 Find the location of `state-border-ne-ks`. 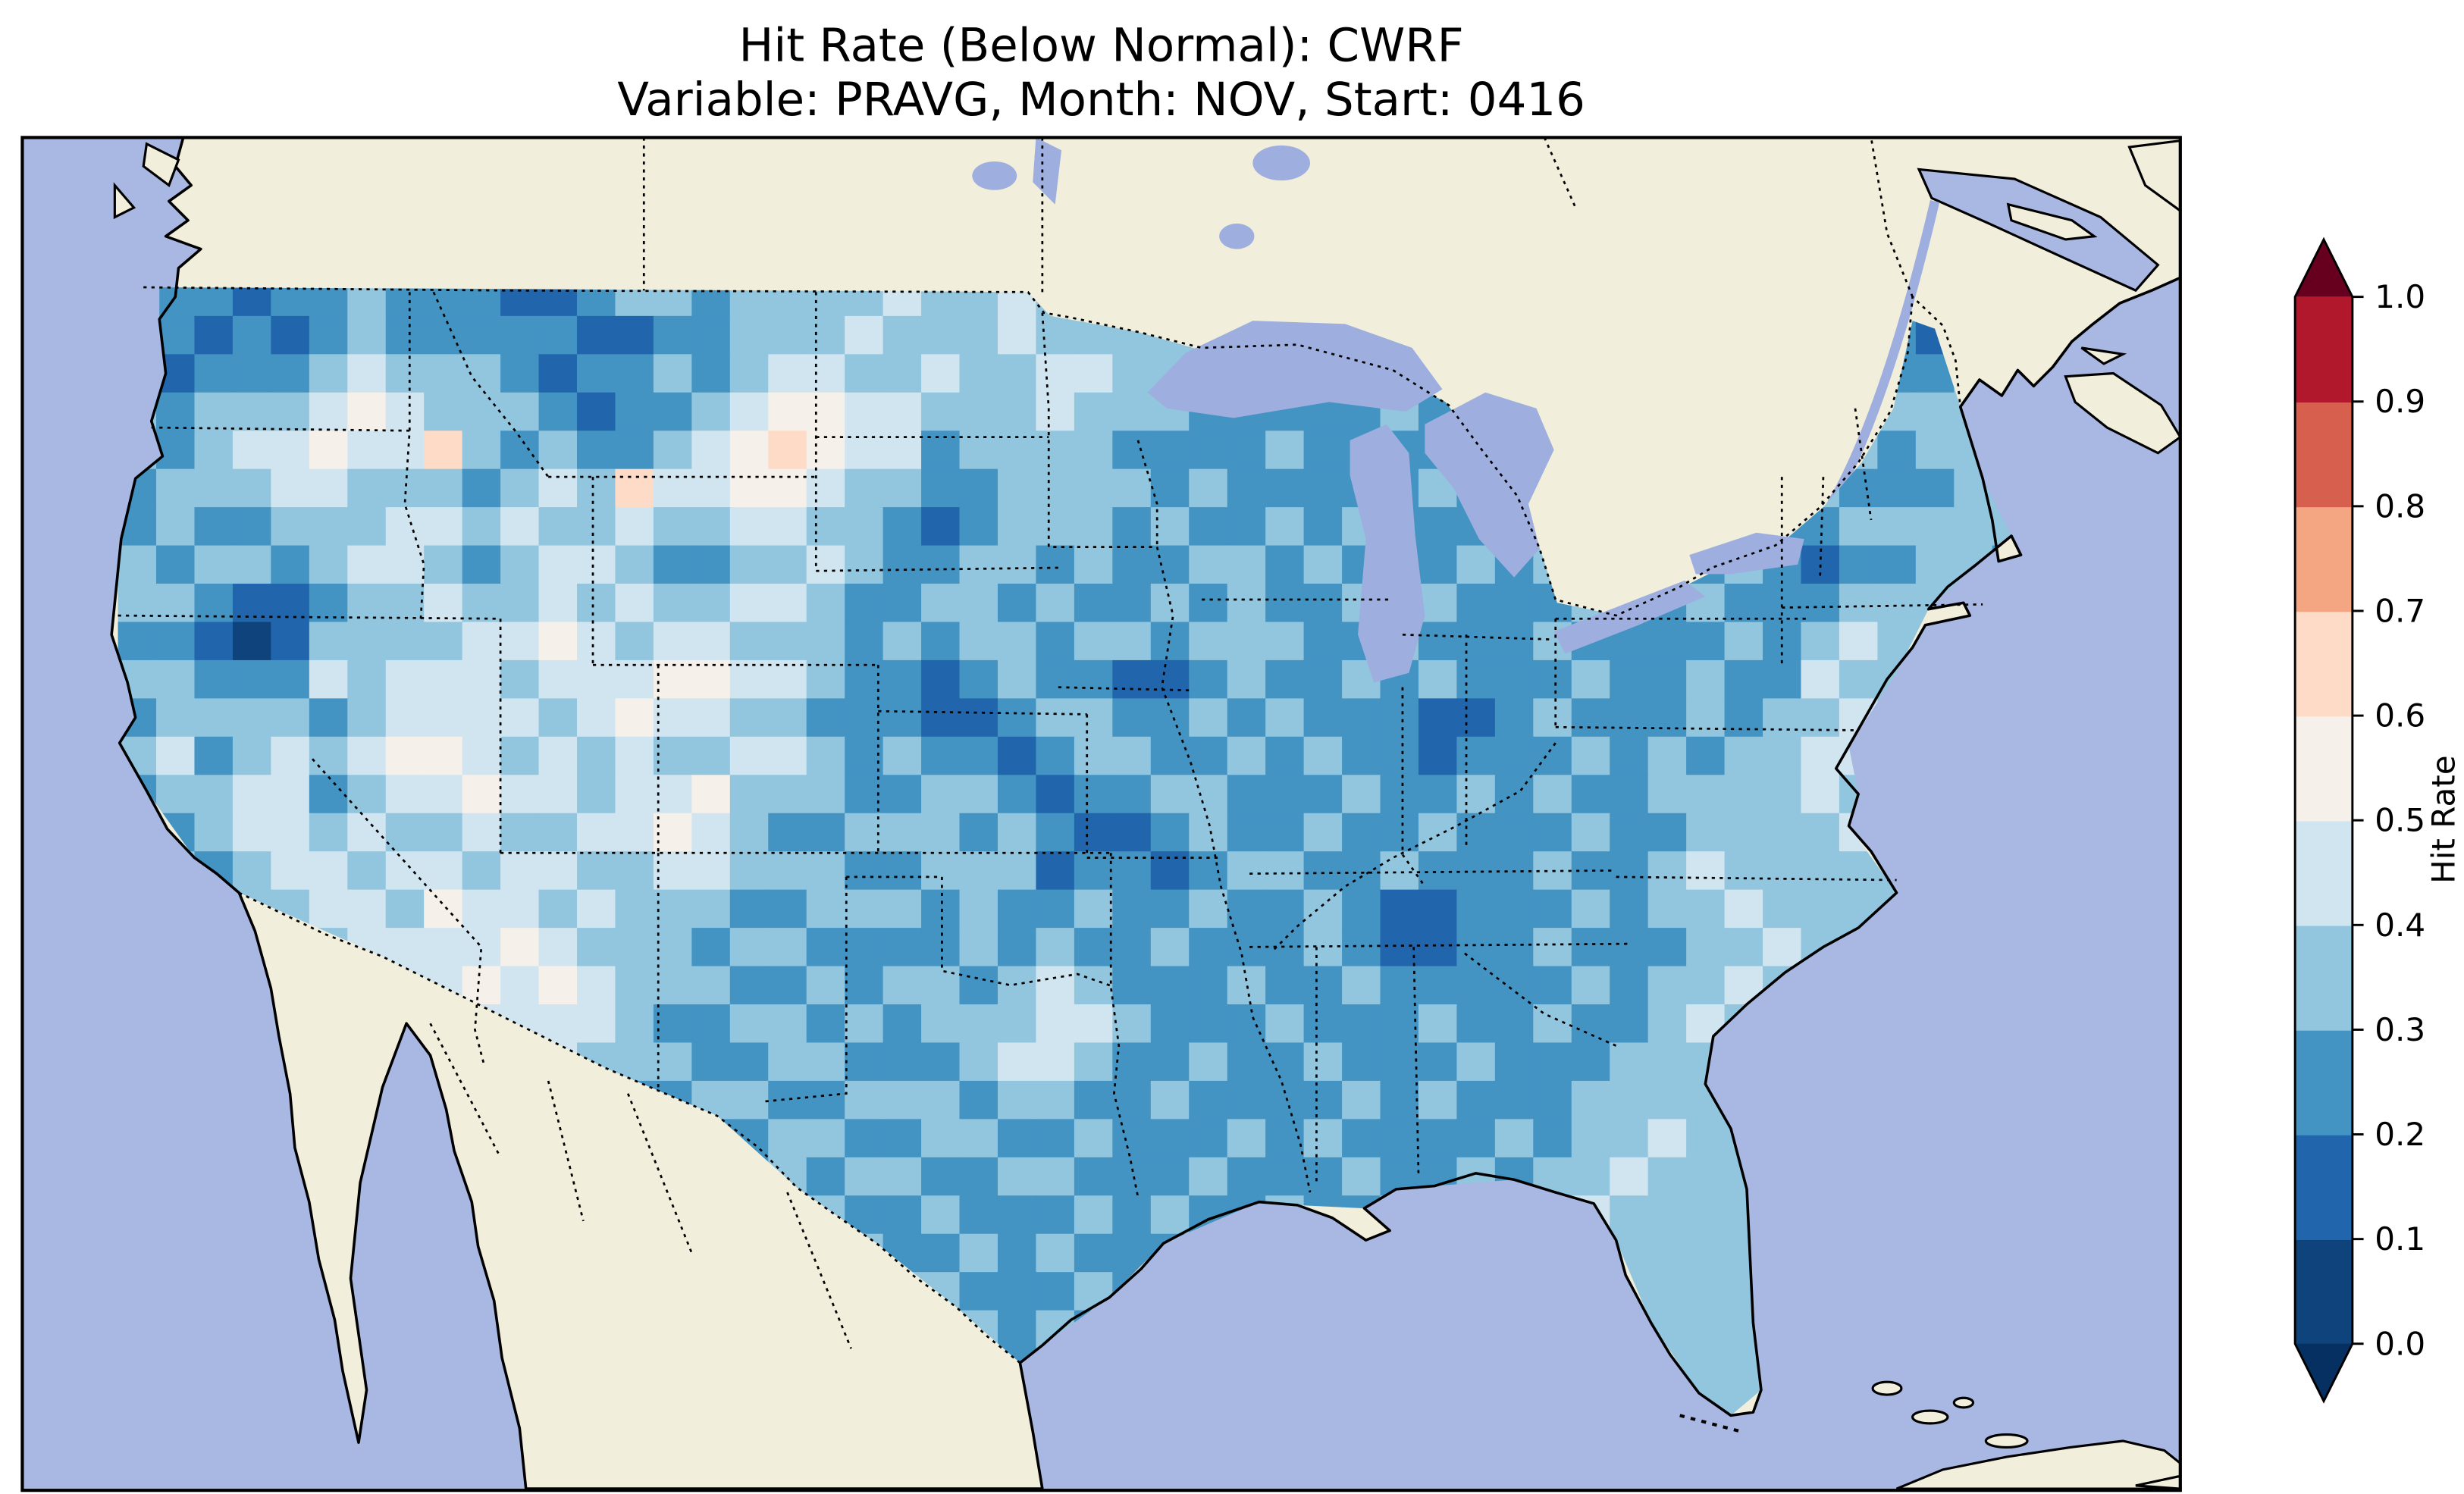

state-border-ne-ks is located at coordinates (982, 712).